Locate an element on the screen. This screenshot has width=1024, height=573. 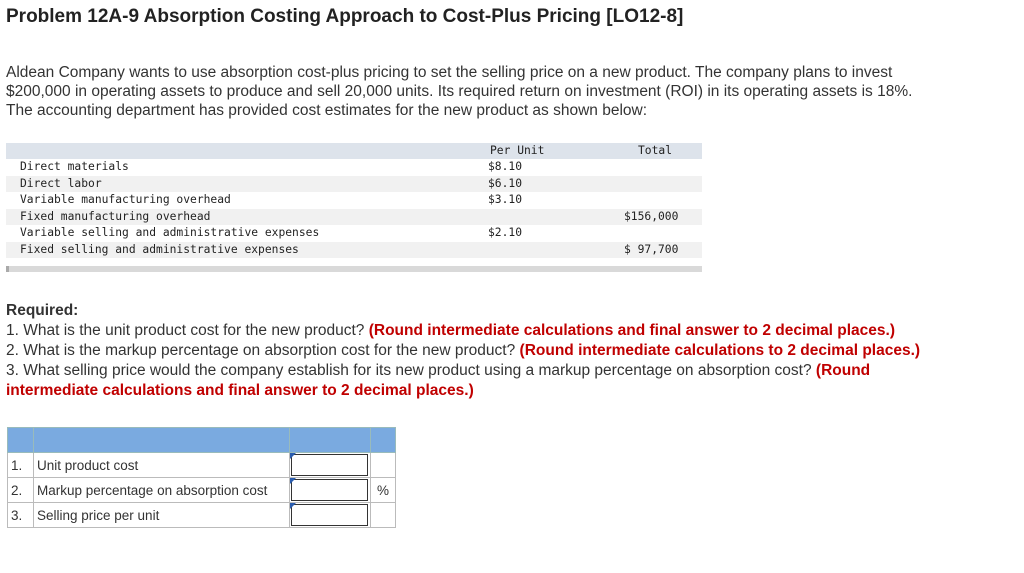
answer-number: 1. is located at coordinates (20, 465).